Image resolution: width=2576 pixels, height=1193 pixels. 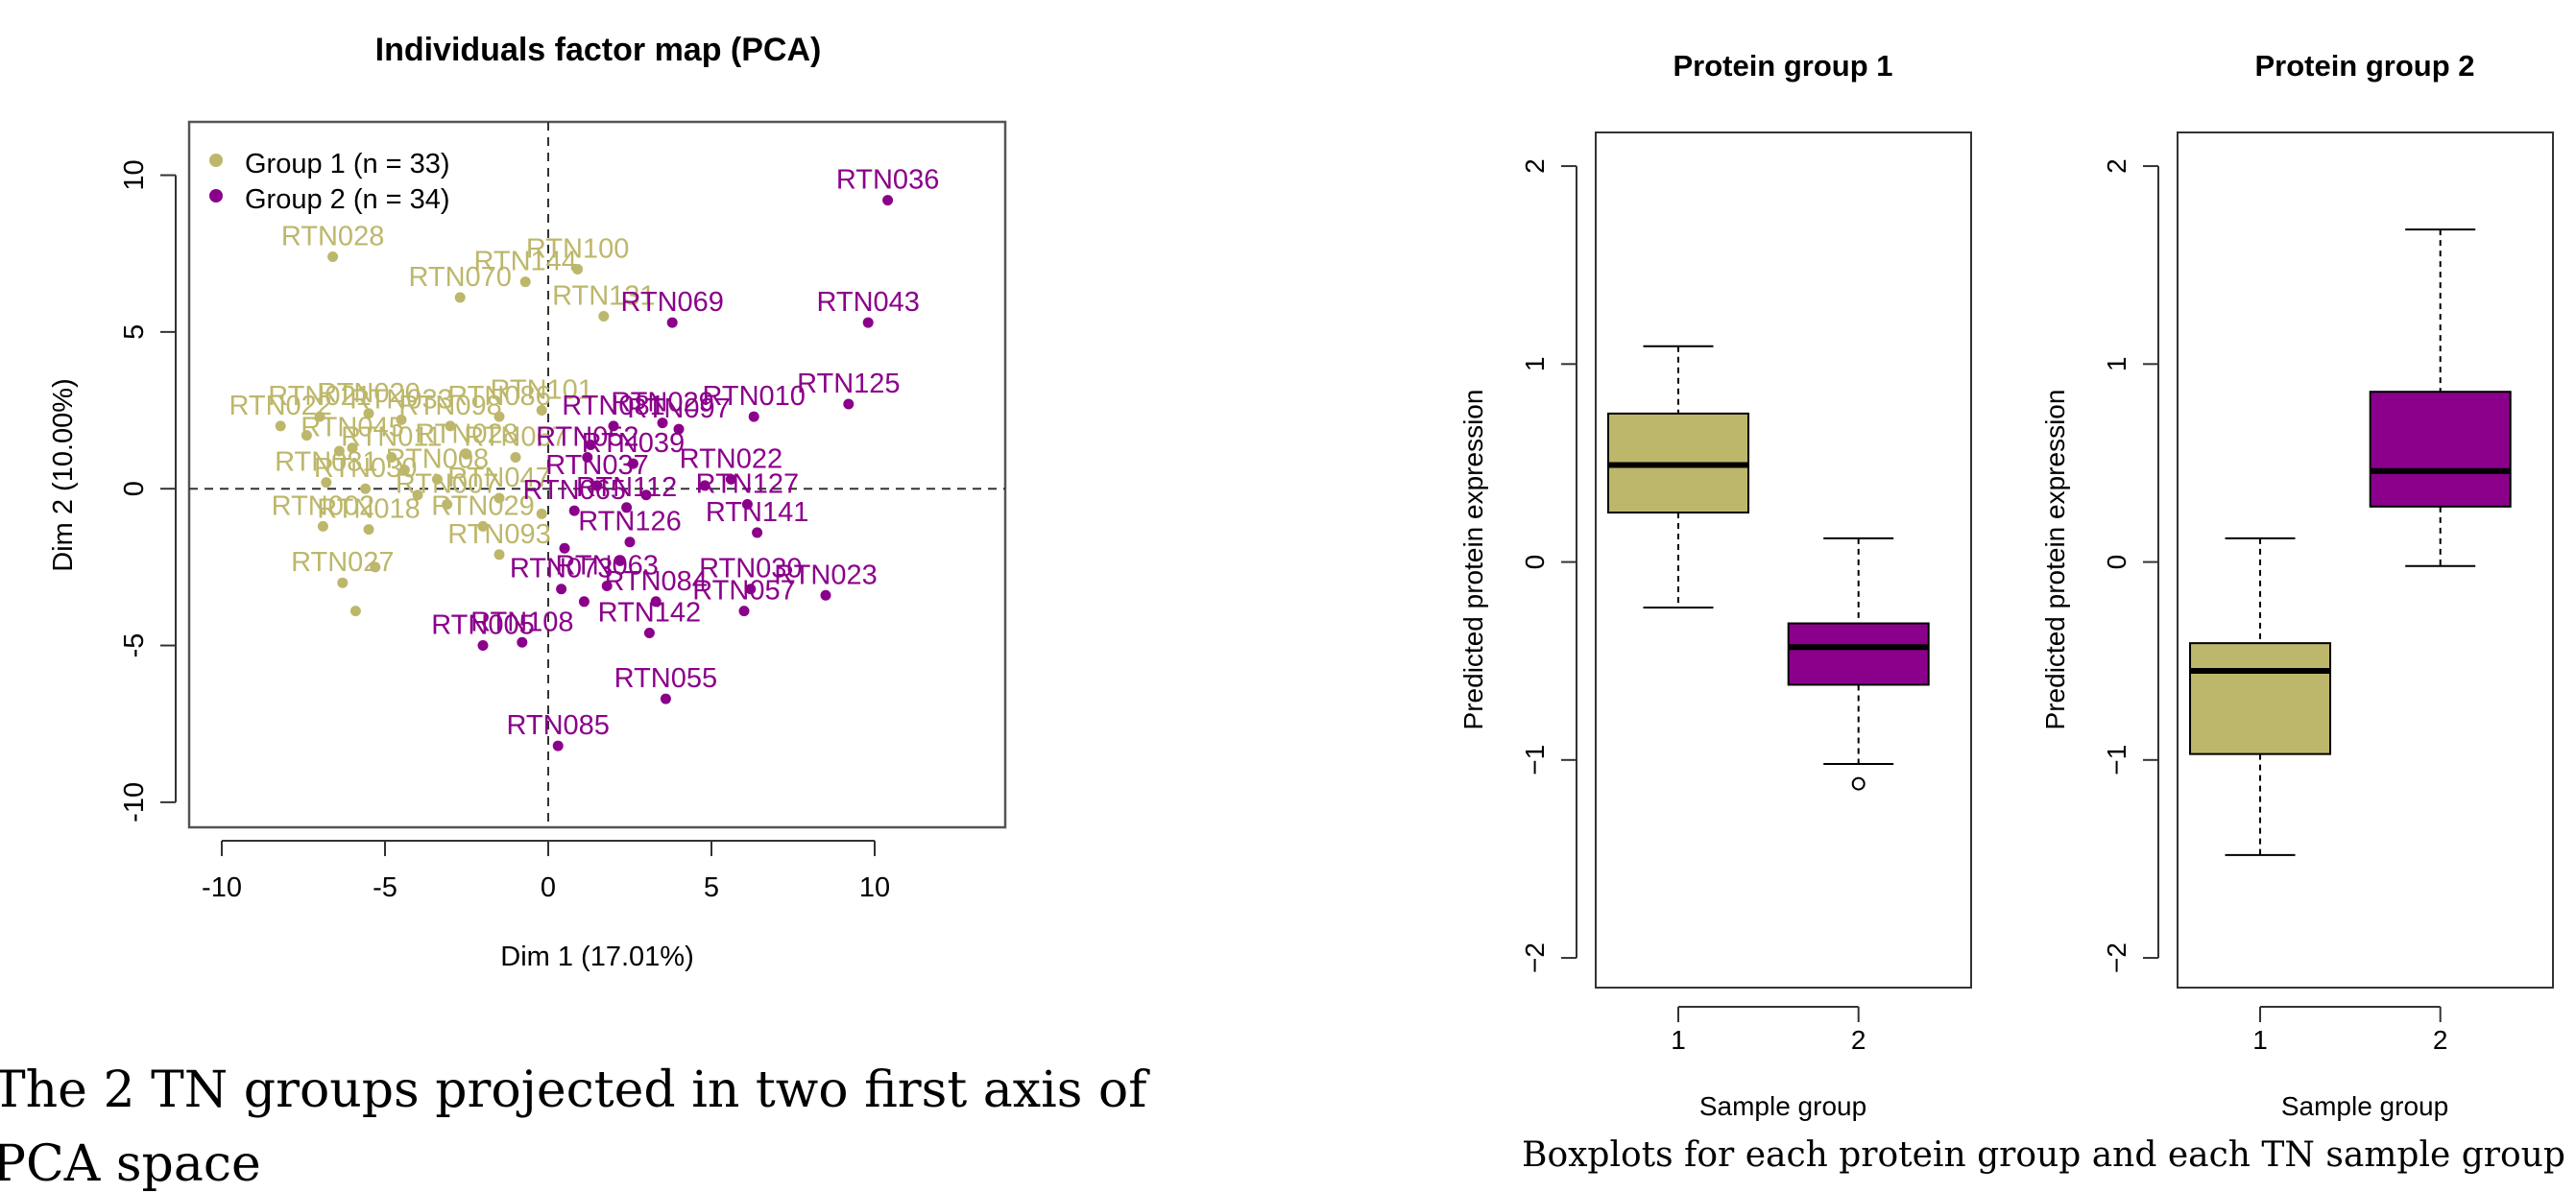 I want to click on caption-left-line2: PCA space, so click(x=130, y=1164).